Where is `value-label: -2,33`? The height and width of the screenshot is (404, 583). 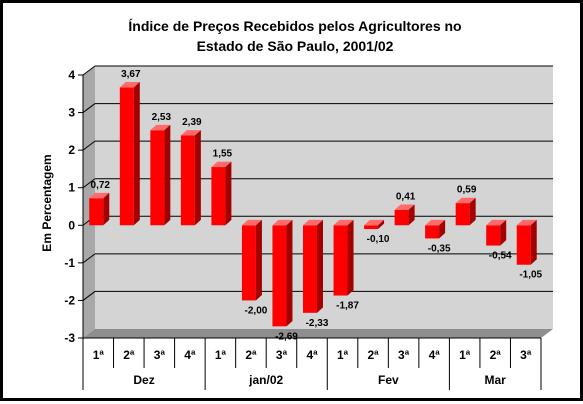 value-label: -2,33 is located at coordinates (317, 323).